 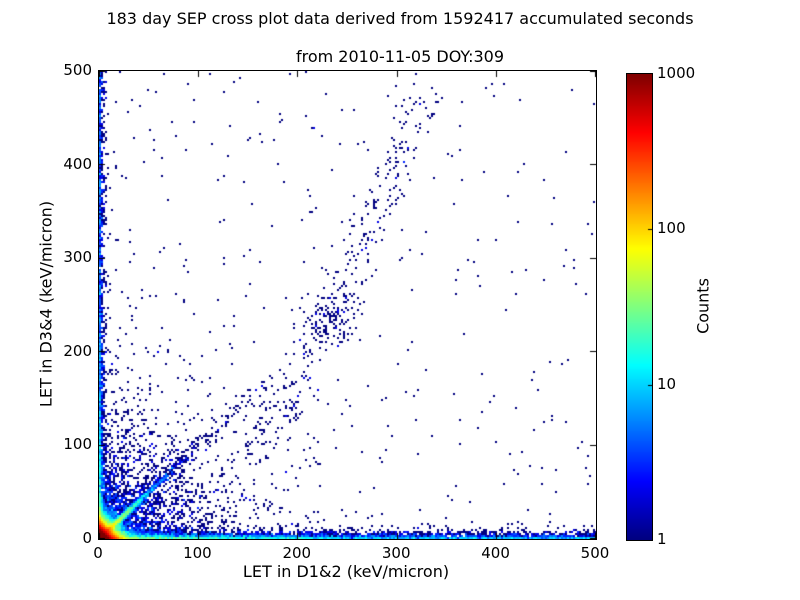 What do you see at coordinates (676, 73) in the screenshot?
I see `colorbar-tick-label-1000: 1000` at bounding box center [676, 73].